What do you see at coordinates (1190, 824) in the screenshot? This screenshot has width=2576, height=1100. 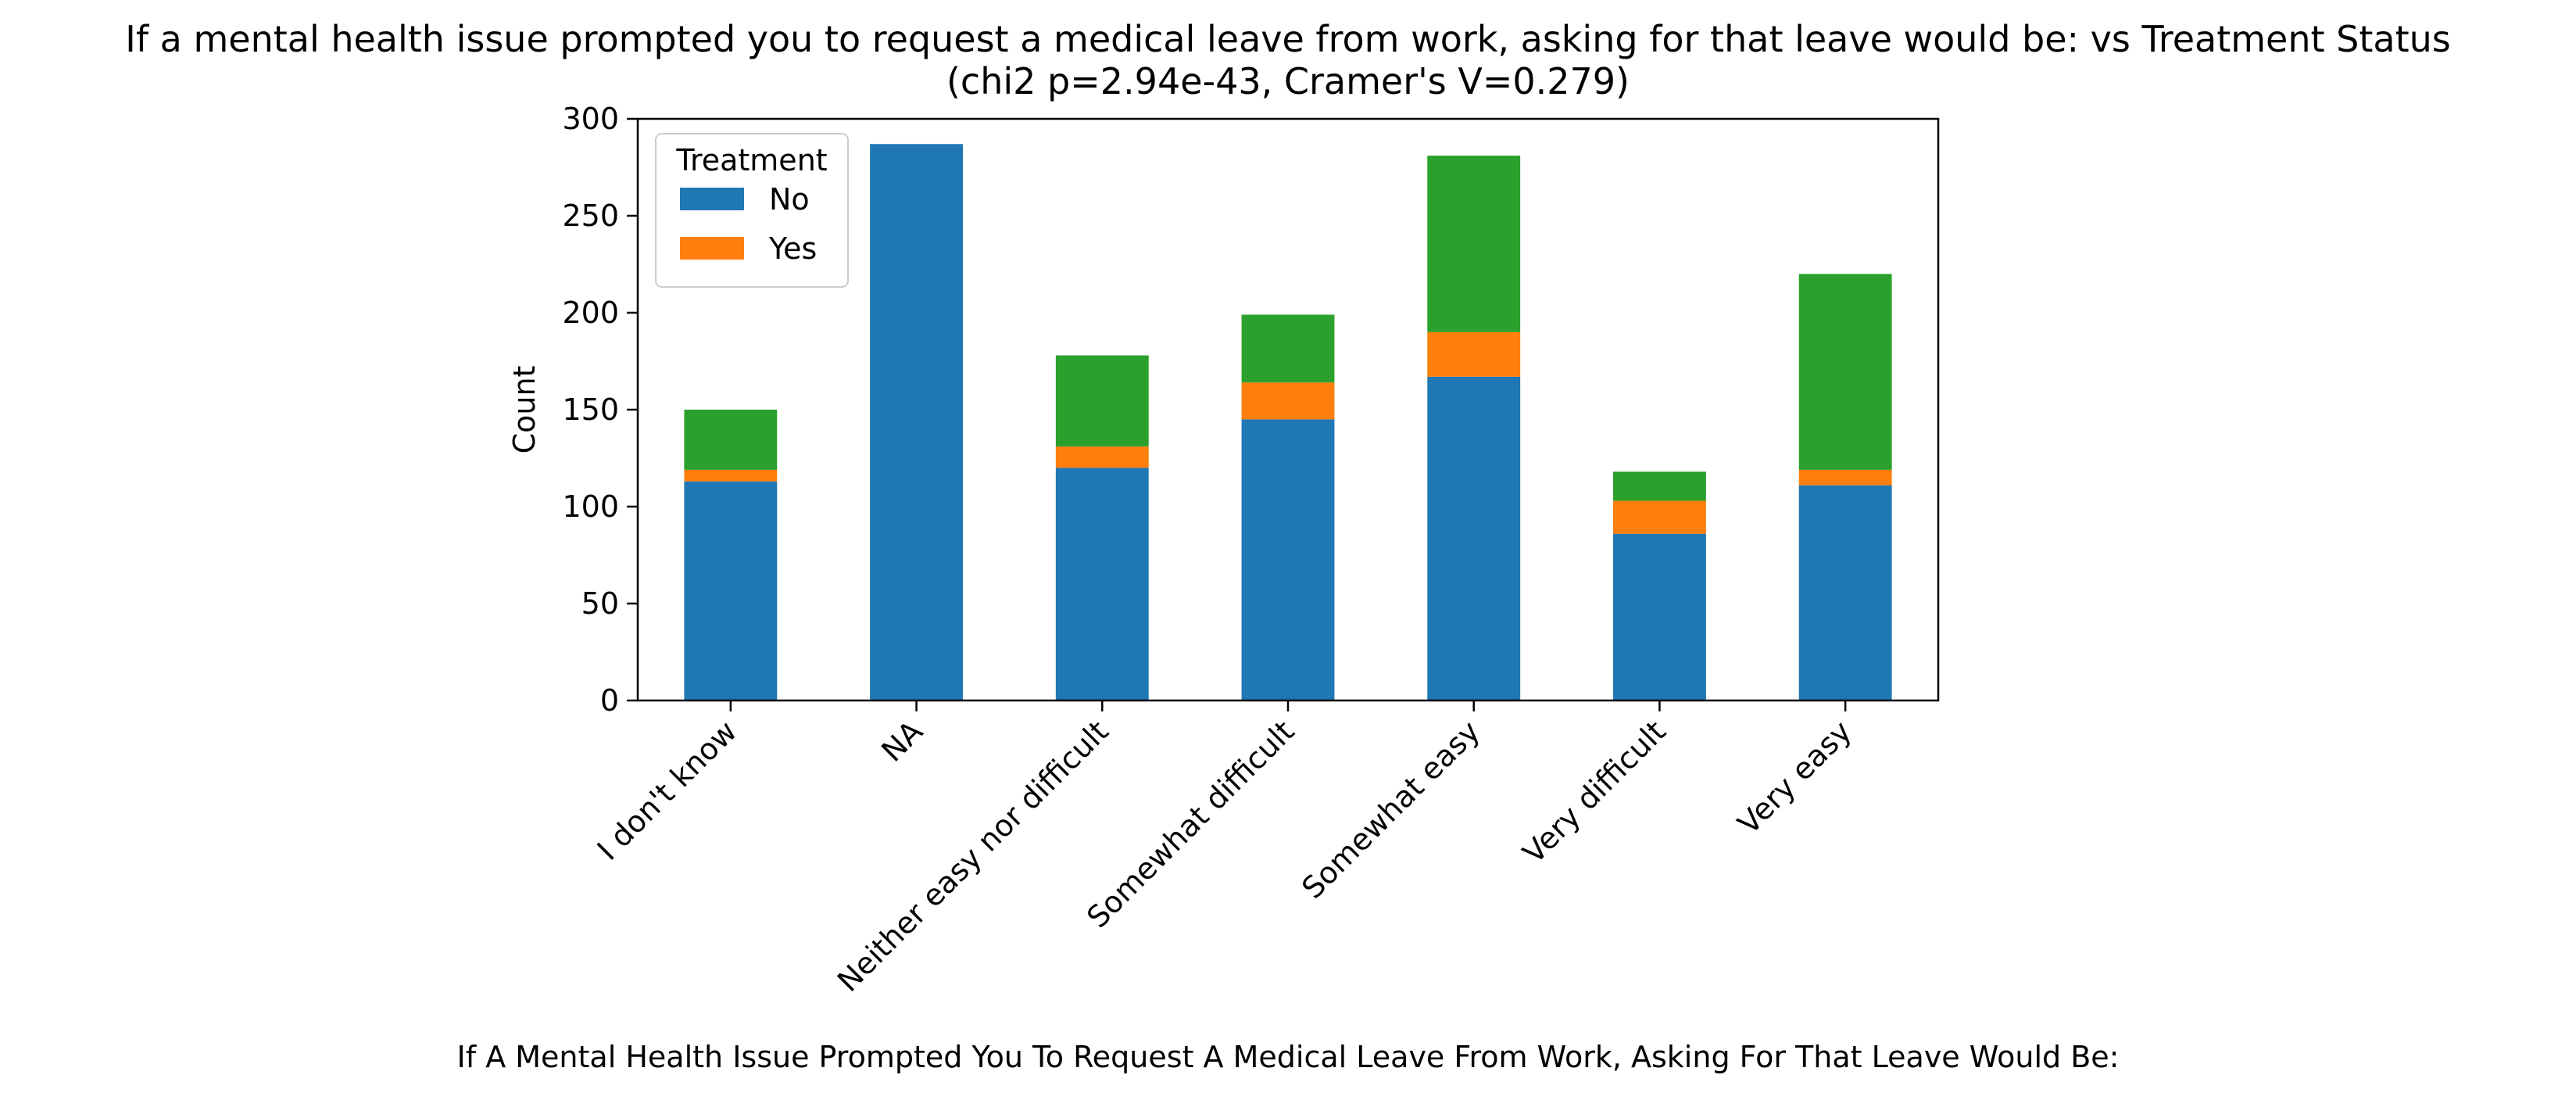 I see `x-tick-label: Somewhat difficult` at bounding box center [1190, 824].